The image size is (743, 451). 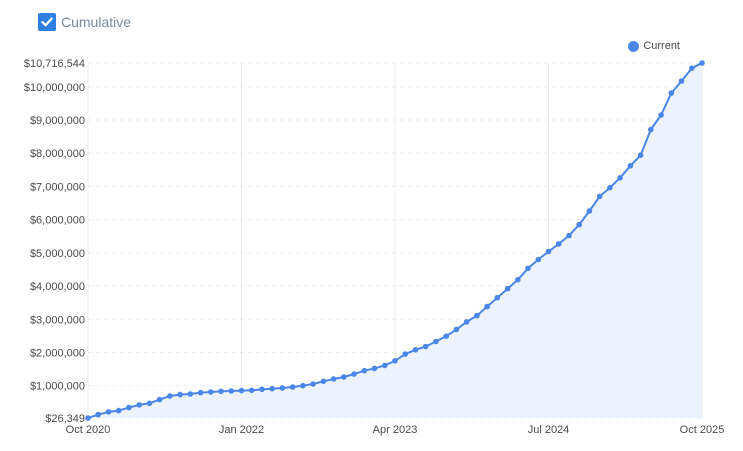 I want to click on y-tick-label: $6,000,000, so click(x=57, y=221).